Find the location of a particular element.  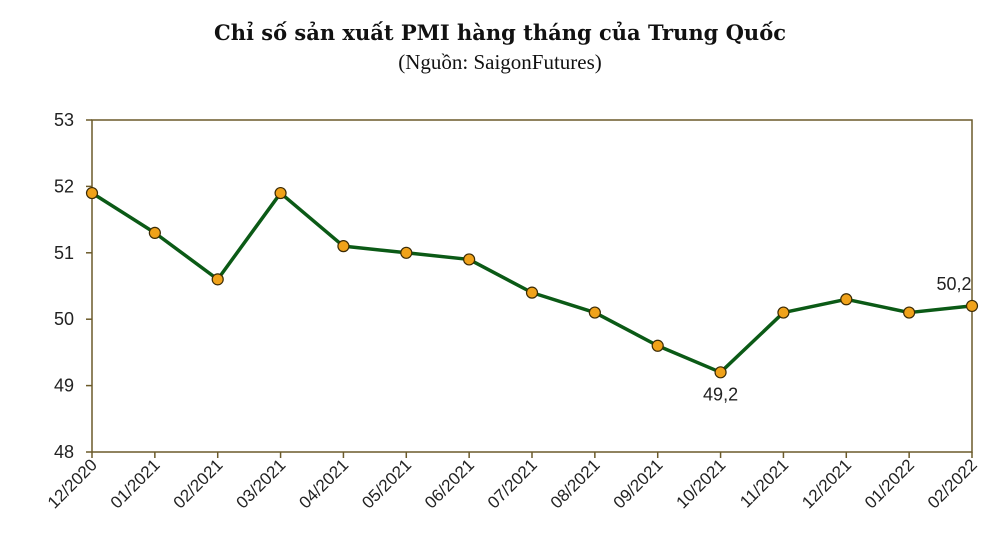

x-tick-label: 07/2021 is located at coordinates (512, 483).